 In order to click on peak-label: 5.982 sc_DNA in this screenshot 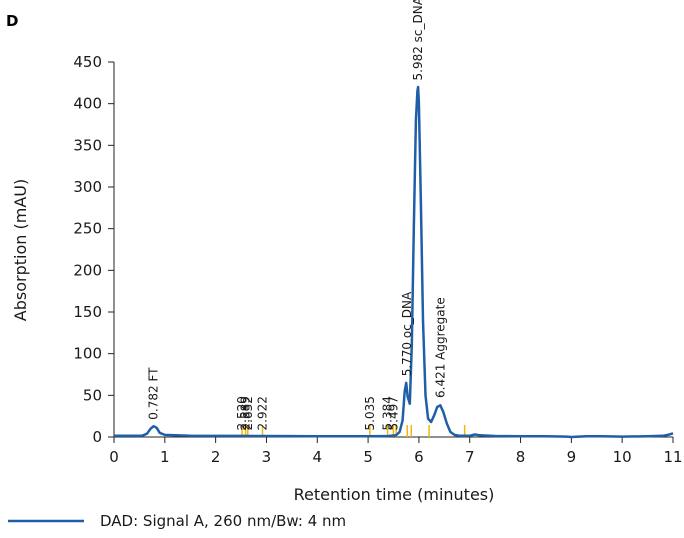, I will do `click(418, 40)`.